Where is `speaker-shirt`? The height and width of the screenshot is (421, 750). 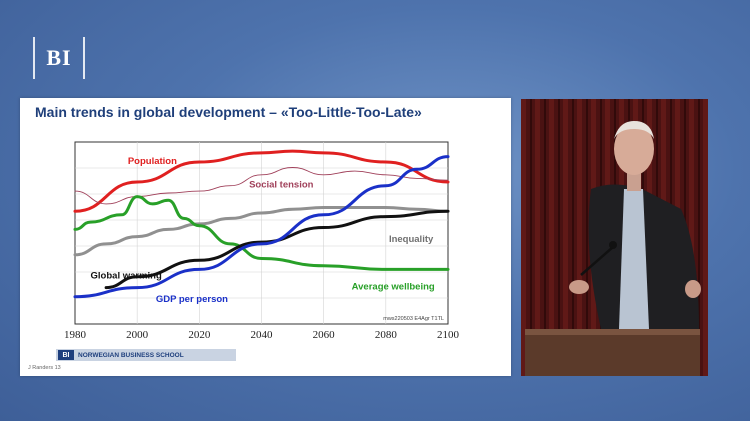
speaker-shirt is located at coordinates (634, 259).